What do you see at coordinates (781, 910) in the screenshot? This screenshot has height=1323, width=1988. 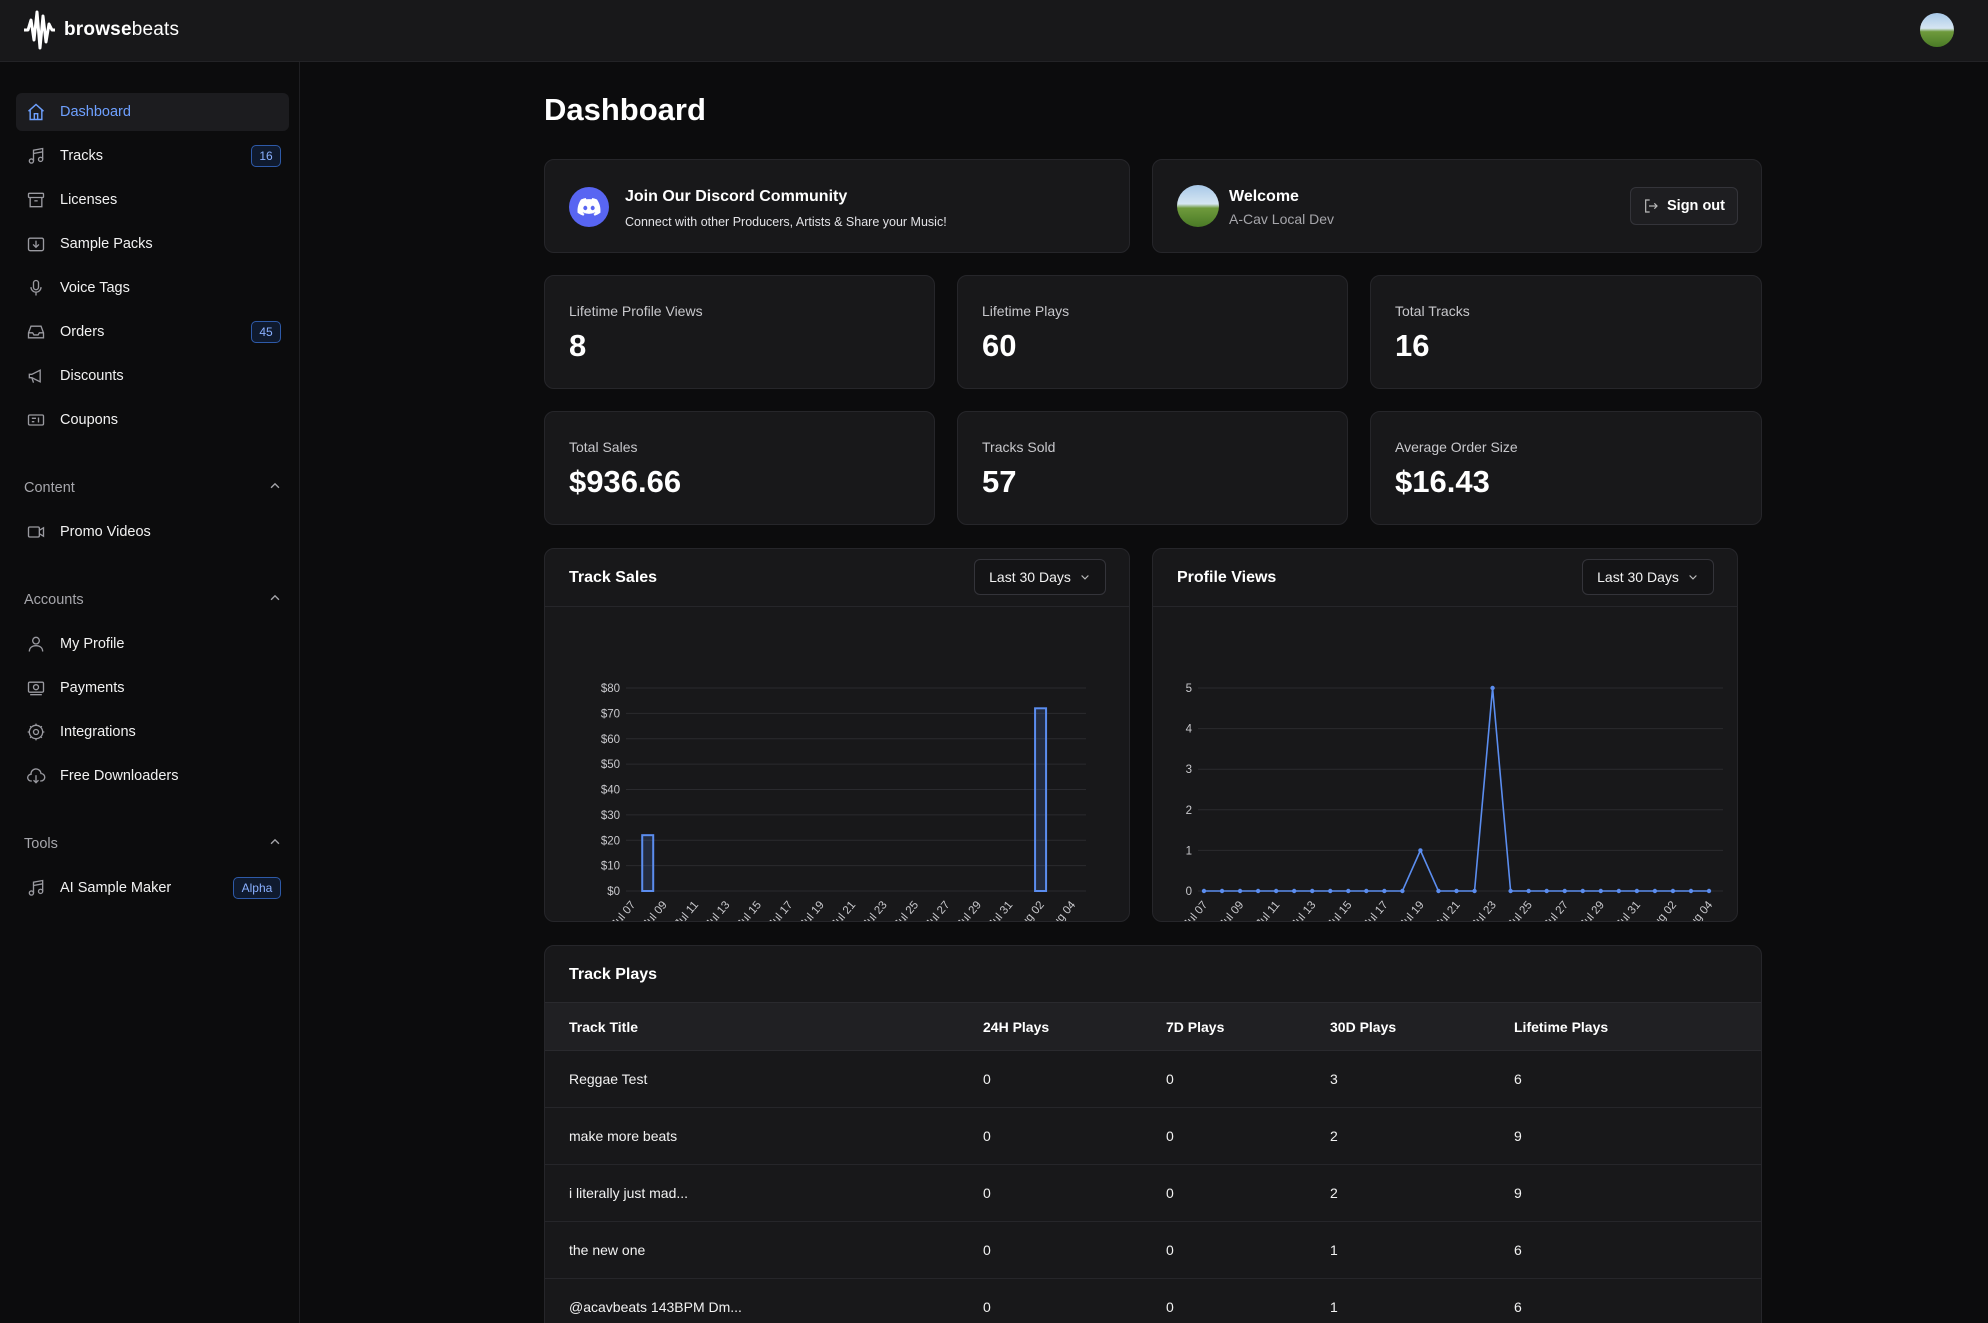 I see `x-tick-label: Jul 17` at bounding box center [781, 910].